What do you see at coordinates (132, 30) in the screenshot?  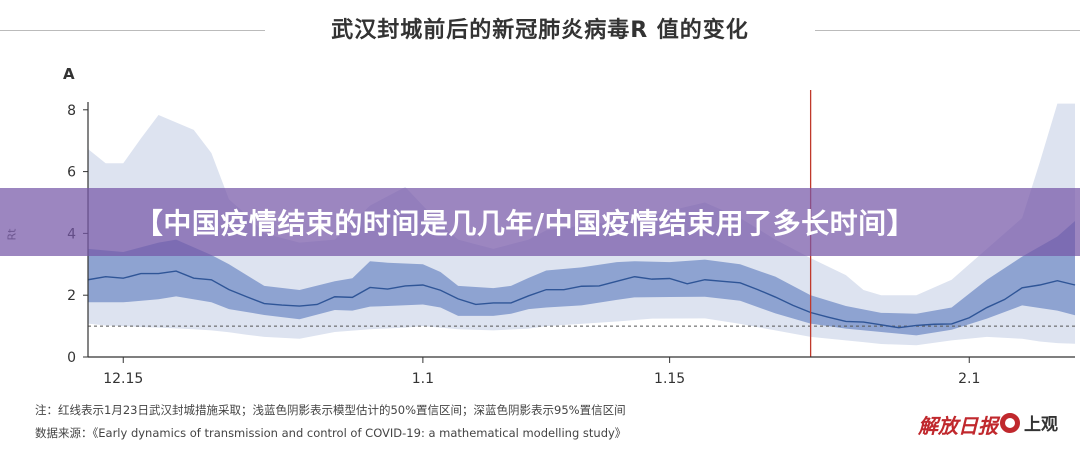 I see `title-divider-left` at bounding box center [132, 30].